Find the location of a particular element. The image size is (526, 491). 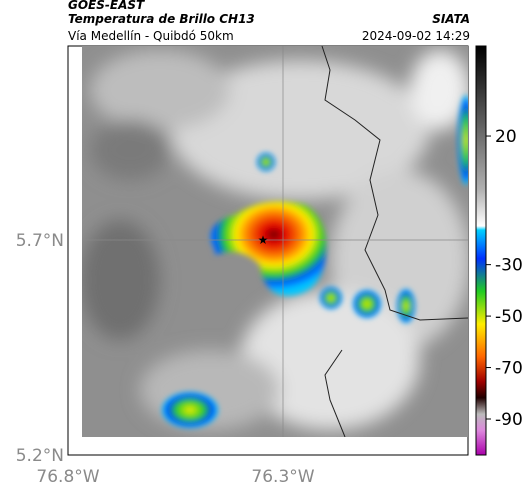

subtitle: Temperatura de Brillo CH13 is located at coordinates (161, 19).